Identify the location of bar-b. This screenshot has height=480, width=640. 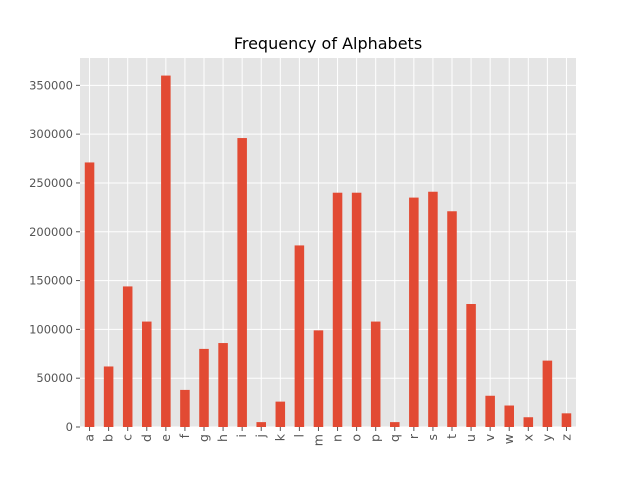
(108, 396).